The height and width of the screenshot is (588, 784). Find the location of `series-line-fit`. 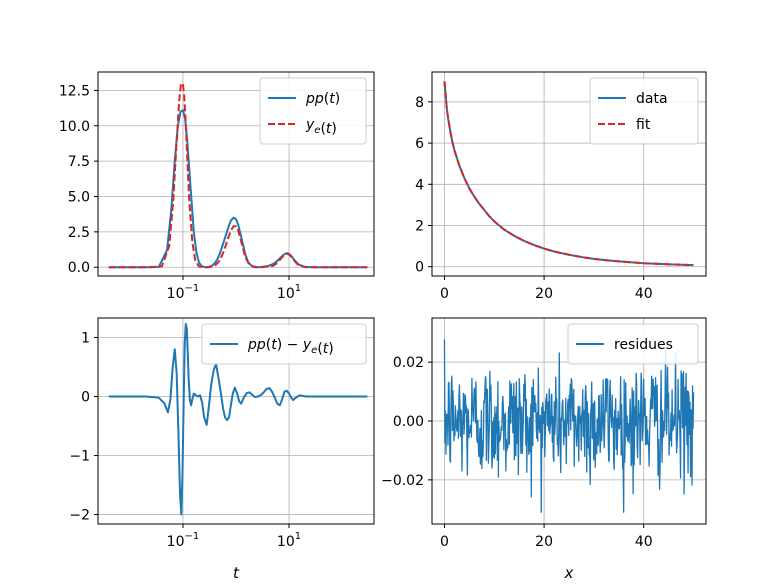

series-line-fit is located at coordinates (568, 174).